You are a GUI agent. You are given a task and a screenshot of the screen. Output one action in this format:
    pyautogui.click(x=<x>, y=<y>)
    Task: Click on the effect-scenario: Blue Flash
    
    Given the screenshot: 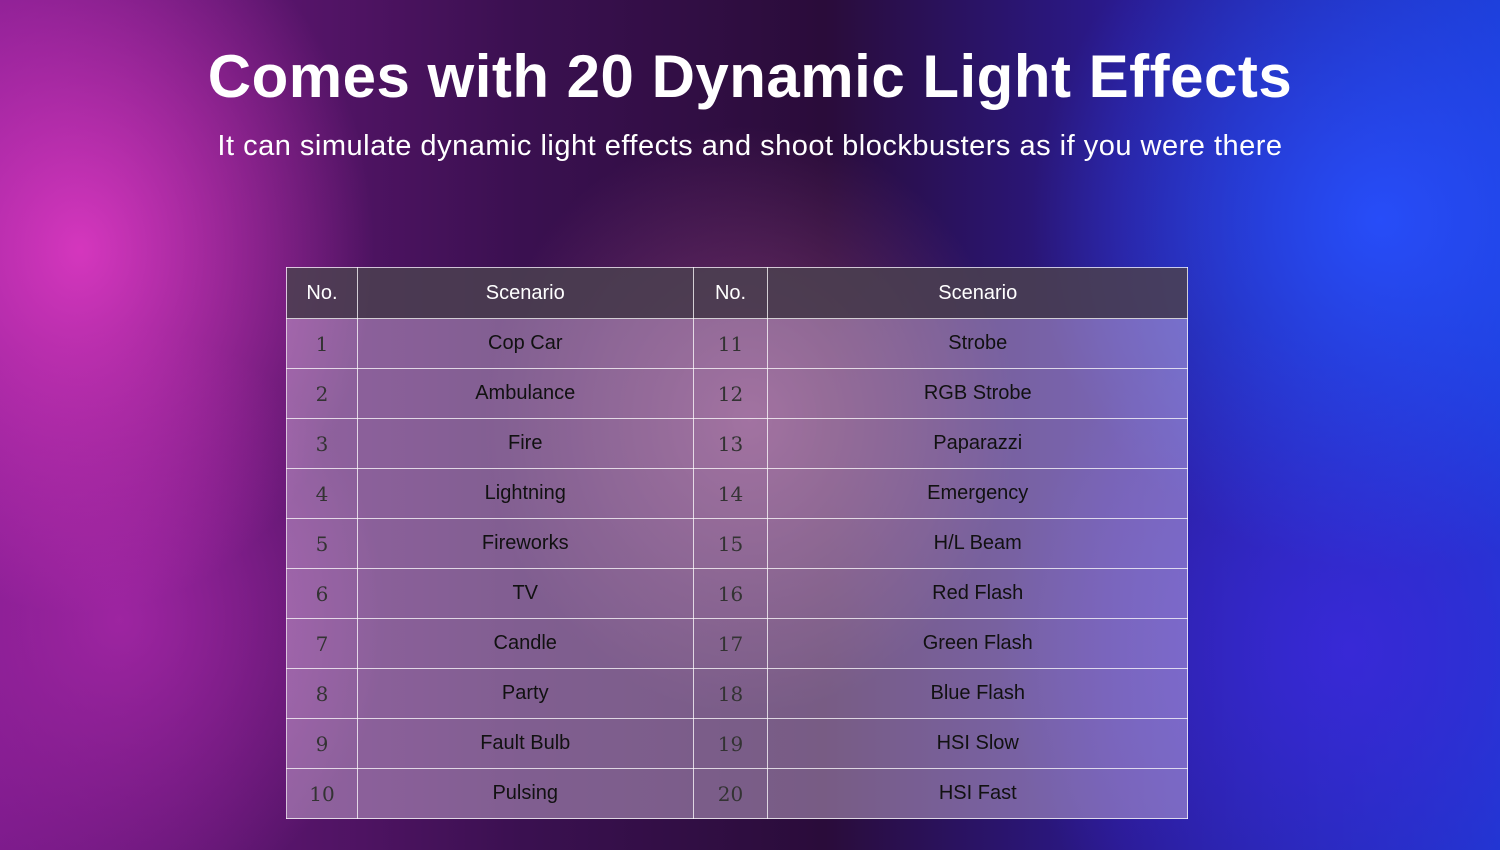 What is the action you would take?
    pyautogui.click(x=977, y=693)
    